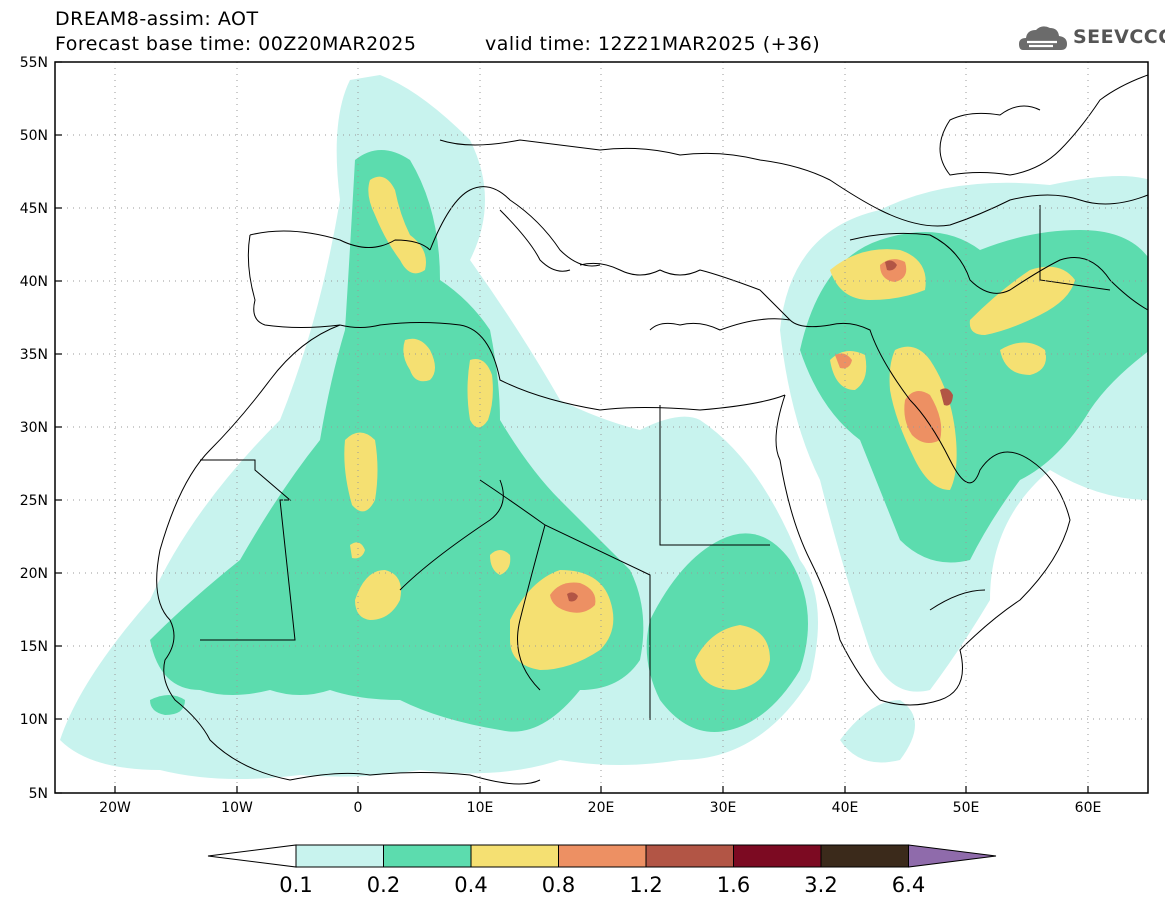 The height and width of the screenshot is (905, 1165). Describe the element at coordinates (1119, 37) in the screenshot. I see `logo-text: SEEVCCC` at that location.